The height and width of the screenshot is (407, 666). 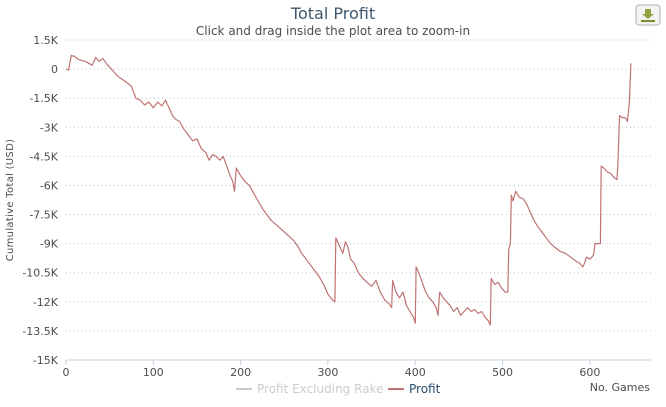 I want to click on x-tick-label: 600, so click(x=589, y=372).